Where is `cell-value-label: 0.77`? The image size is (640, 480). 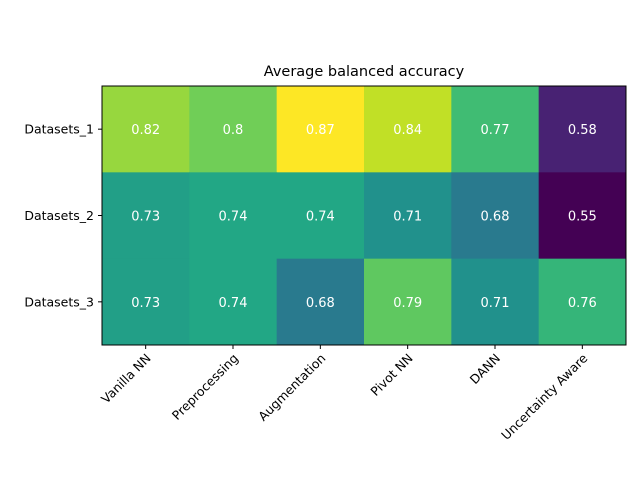
cell-value-label: 0.77 is located at coordinates (495, 130).